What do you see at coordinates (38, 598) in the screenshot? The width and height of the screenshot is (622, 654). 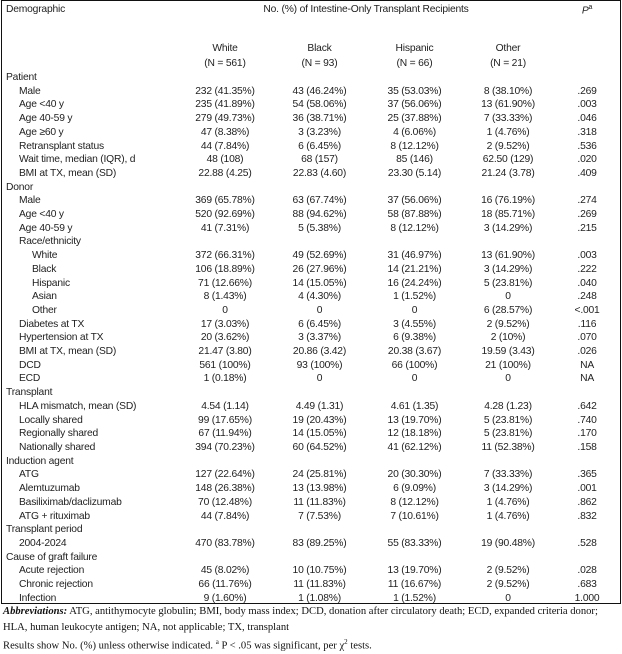 I see `row-label: Infection` at bounding box center [38, 598].